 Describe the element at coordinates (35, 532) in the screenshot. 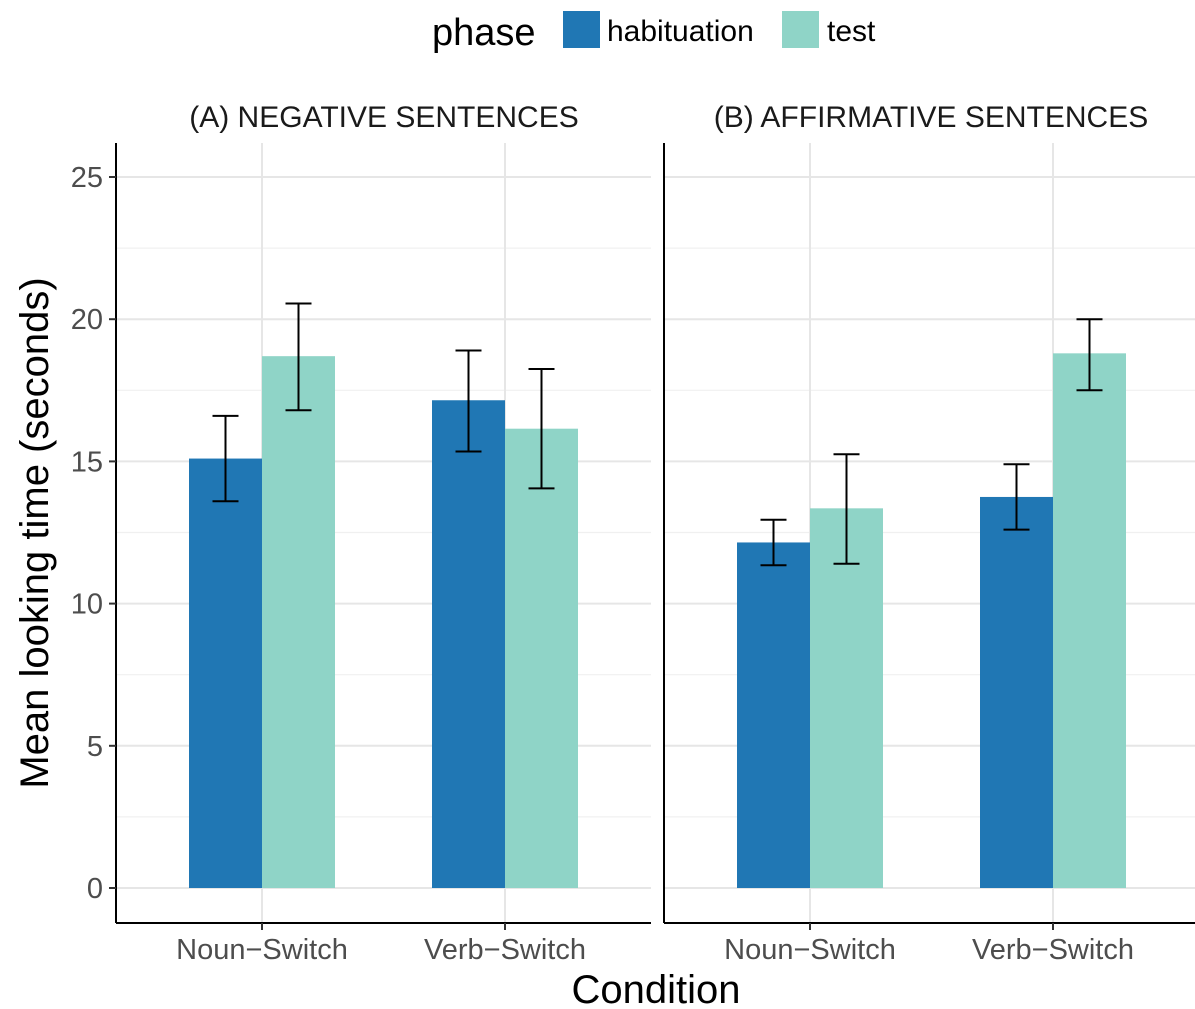

I see `y-axis-title: Mean looking time (seconds)` at that location.